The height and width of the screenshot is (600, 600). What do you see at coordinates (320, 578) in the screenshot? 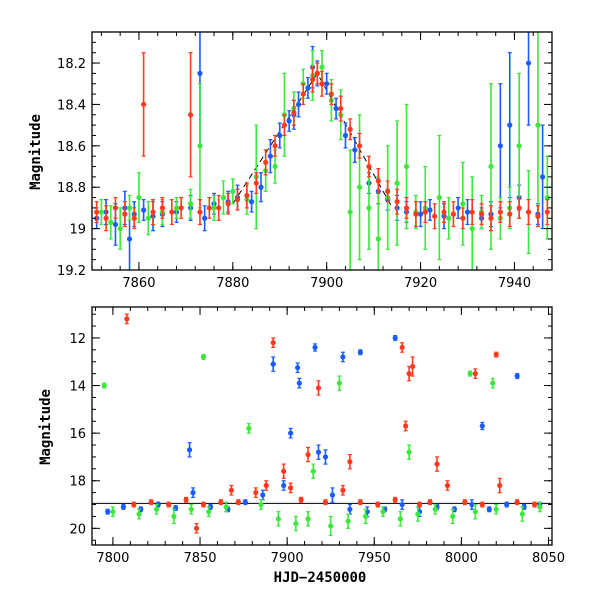
I see `bottom-x-axis-title: HJD−2450000` at bounding box center [320, 578].